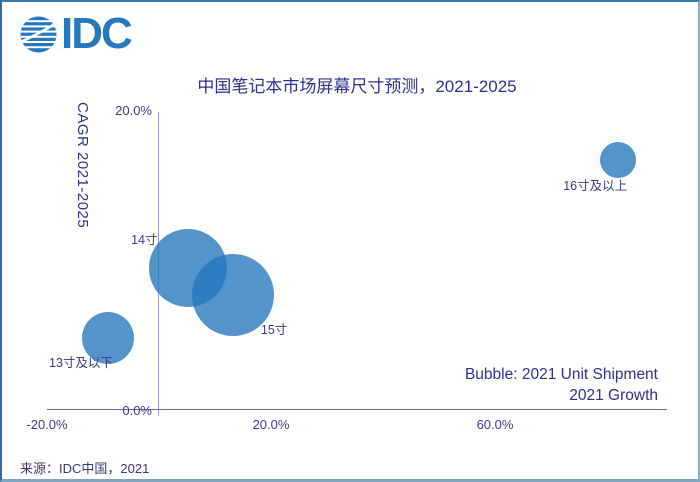 The image size is (700, 482). Describe the element at coordinates (38, 34) in the screenshot. I see `globe-icon` at that location.